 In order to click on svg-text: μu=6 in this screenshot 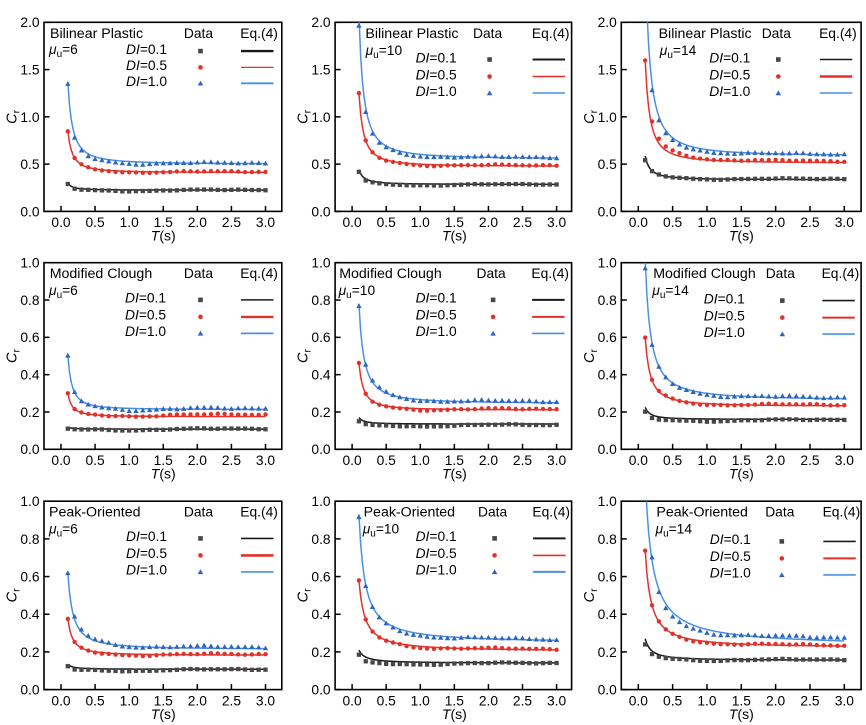, I will do `click(63, 292)`.